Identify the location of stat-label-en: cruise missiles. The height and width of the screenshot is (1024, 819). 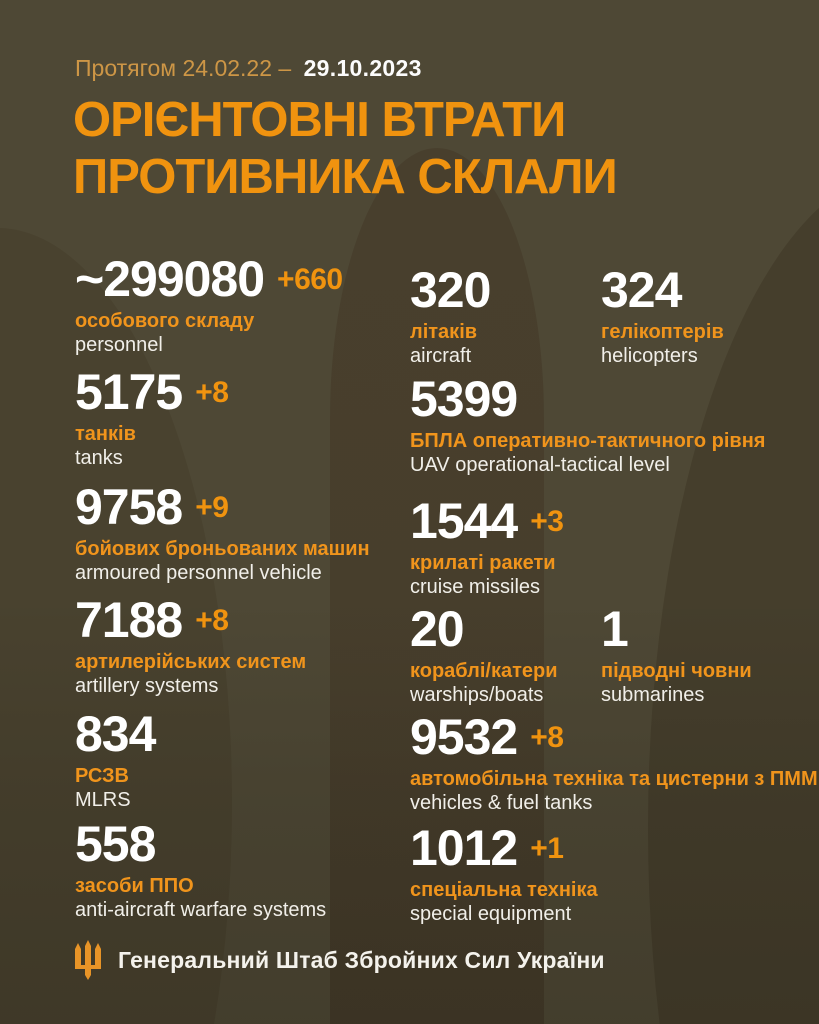
(475, 587).